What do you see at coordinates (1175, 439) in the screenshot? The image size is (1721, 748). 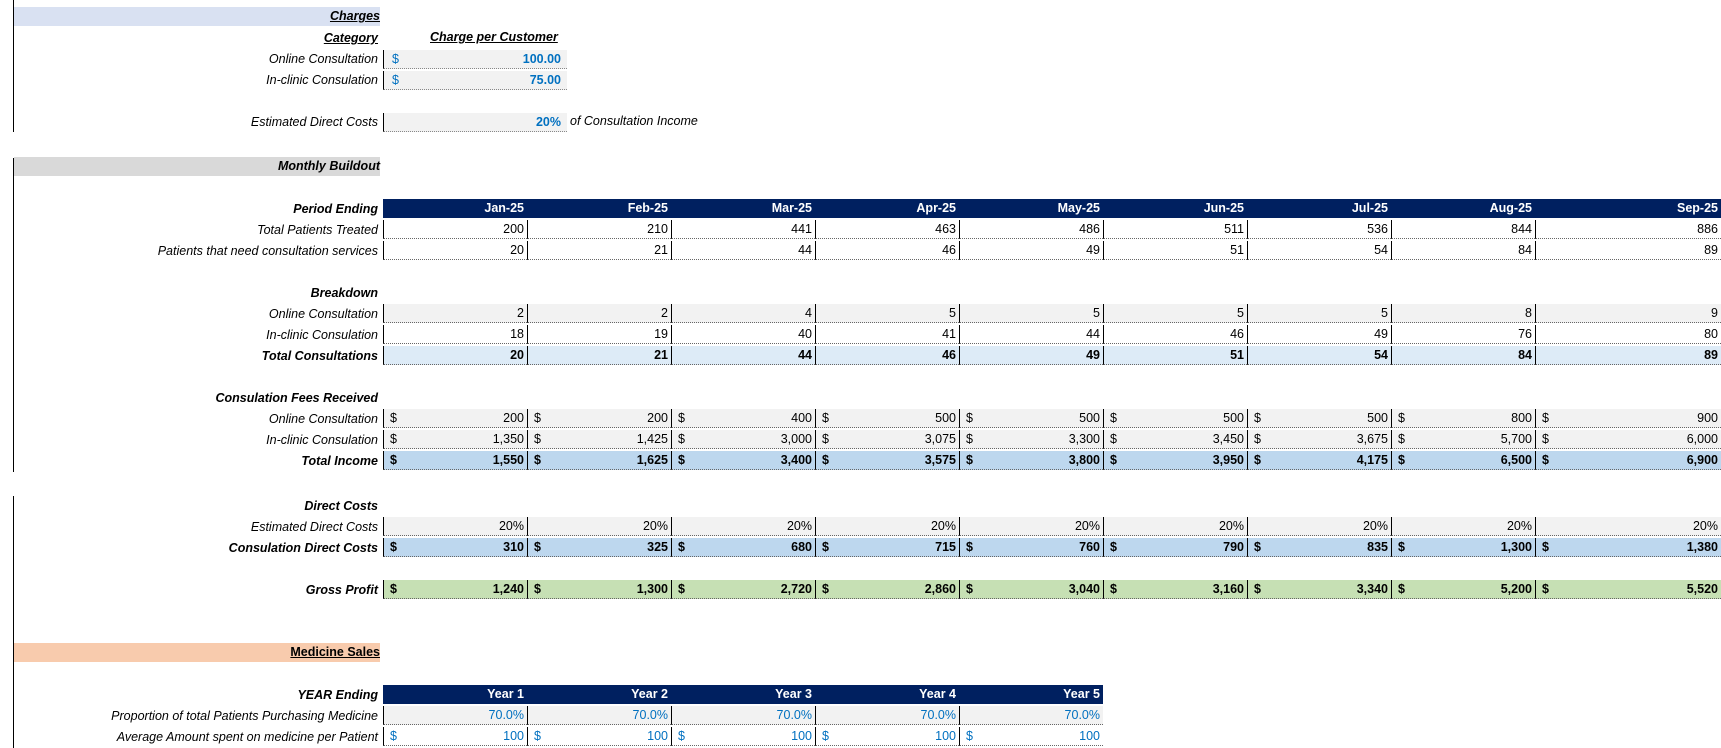 I see `table-cell: $3,450` at bounding box center [1175, 439].